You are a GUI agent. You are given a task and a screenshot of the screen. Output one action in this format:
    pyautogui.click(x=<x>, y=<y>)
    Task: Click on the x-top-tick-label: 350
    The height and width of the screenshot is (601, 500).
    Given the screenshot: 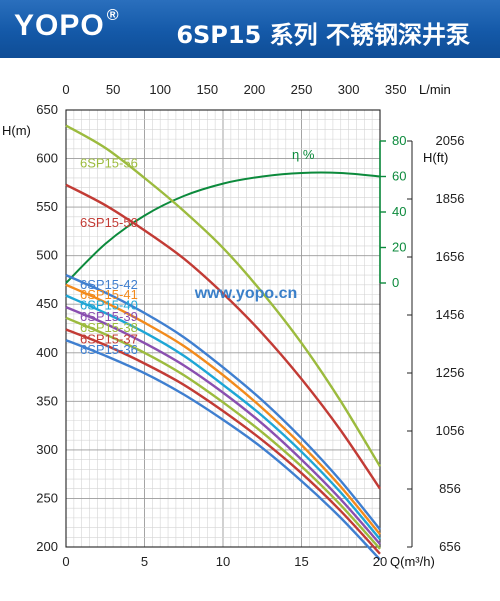 What is the action you would take?
    pyautogui.click(x=396, y=89)
    